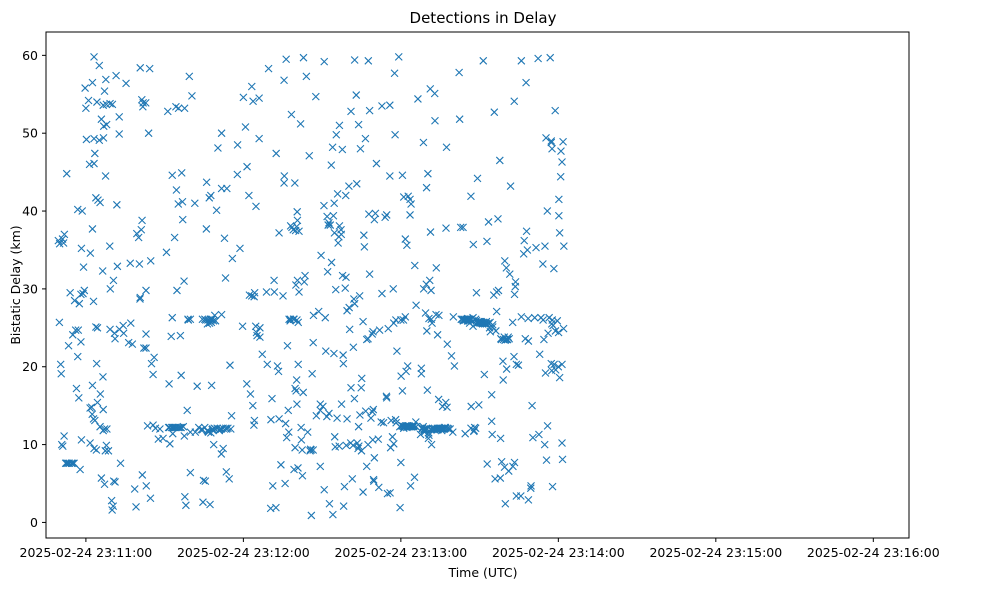  What do you see at coordinates (715, 552) in the screenshot?
I see `x-tick-label: 2025-02-24 23:15:00` at bounding box center [715, 552].